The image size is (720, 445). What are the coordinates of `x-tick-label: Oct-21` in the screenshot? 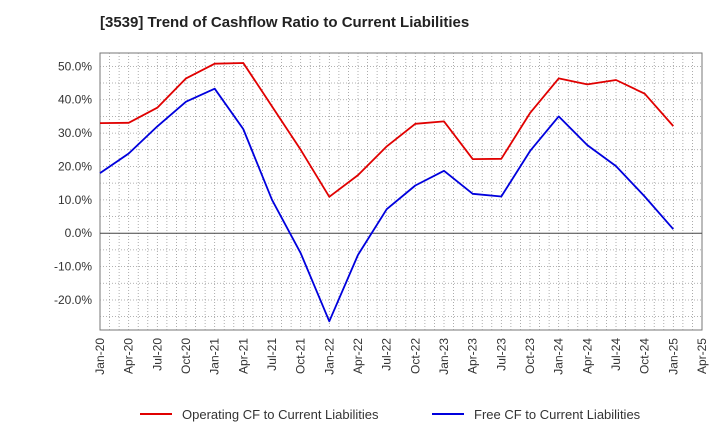 It's located at (301, 356).